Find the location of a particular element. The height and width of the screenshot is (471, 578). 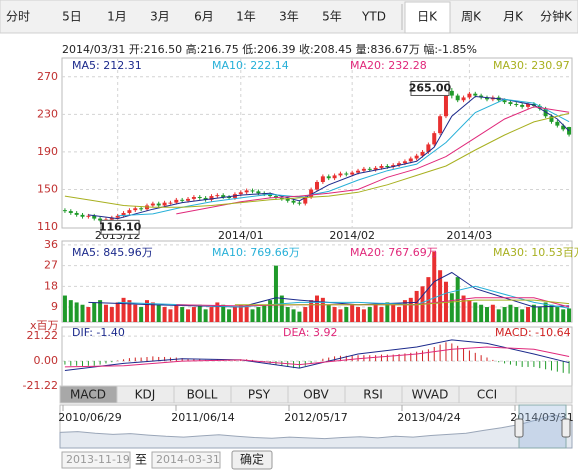

selected-tab is located at coordinates (427, 17).